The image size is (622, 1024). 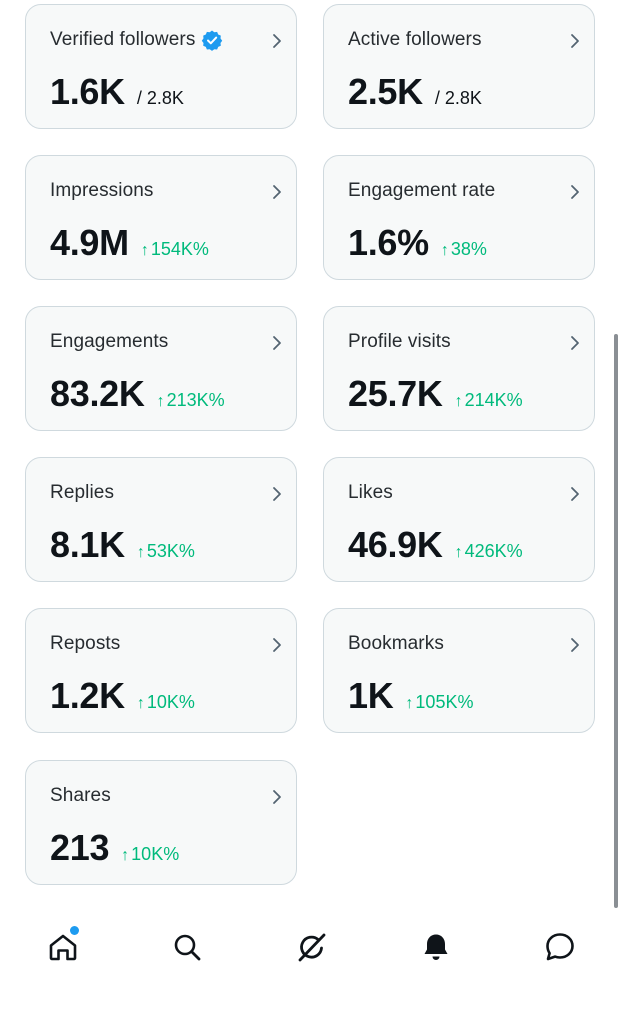 What do you see at coordinates (459, 368) in the screenshot?
I see `card-profile-visits: Profile visits 25.7K ↑ 214K%` at bounding box center [459, 368].